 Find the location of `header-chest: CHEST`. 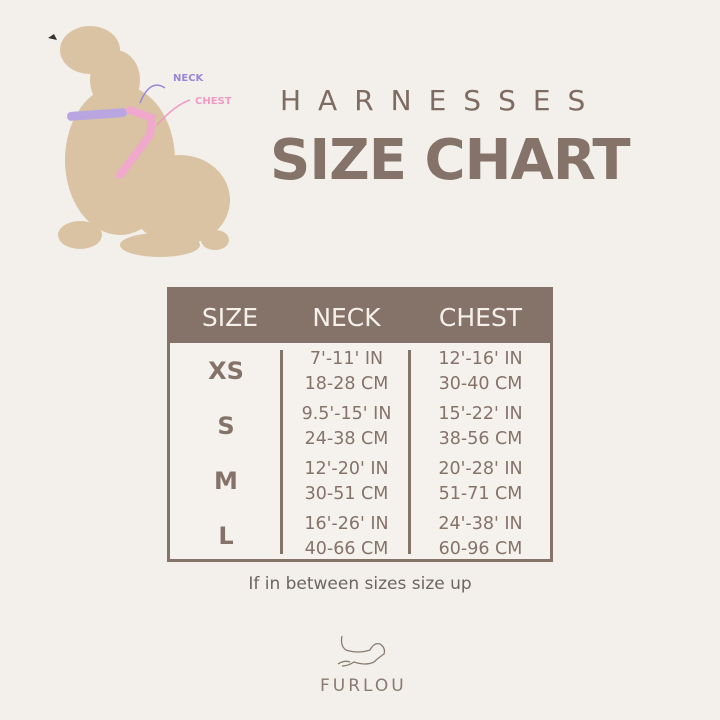

header-chest: CHEST is located at coordinates (480, 317).